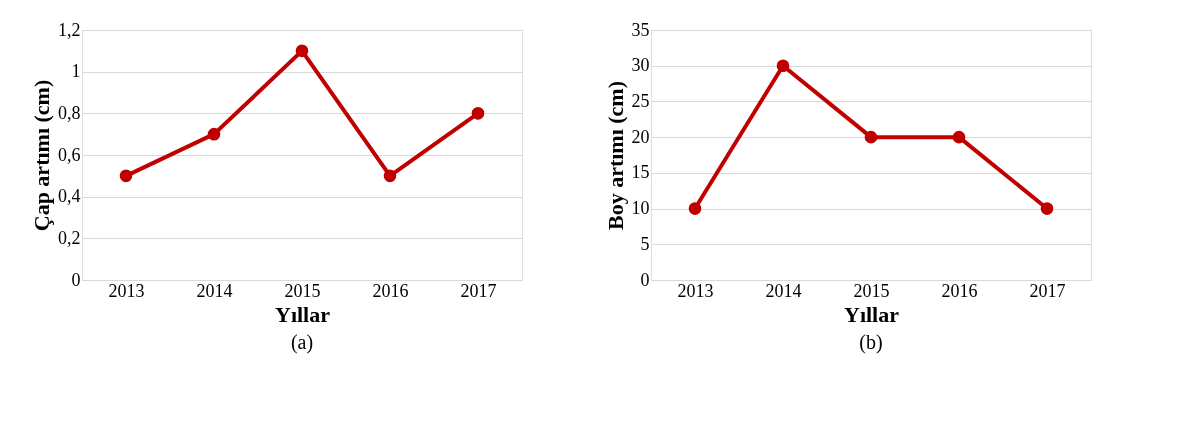 The height and width of the screenshot is (424, 1180). Describe the element at coordinates (871, 342) in the screenshot. I see `text: (b)` at that location.